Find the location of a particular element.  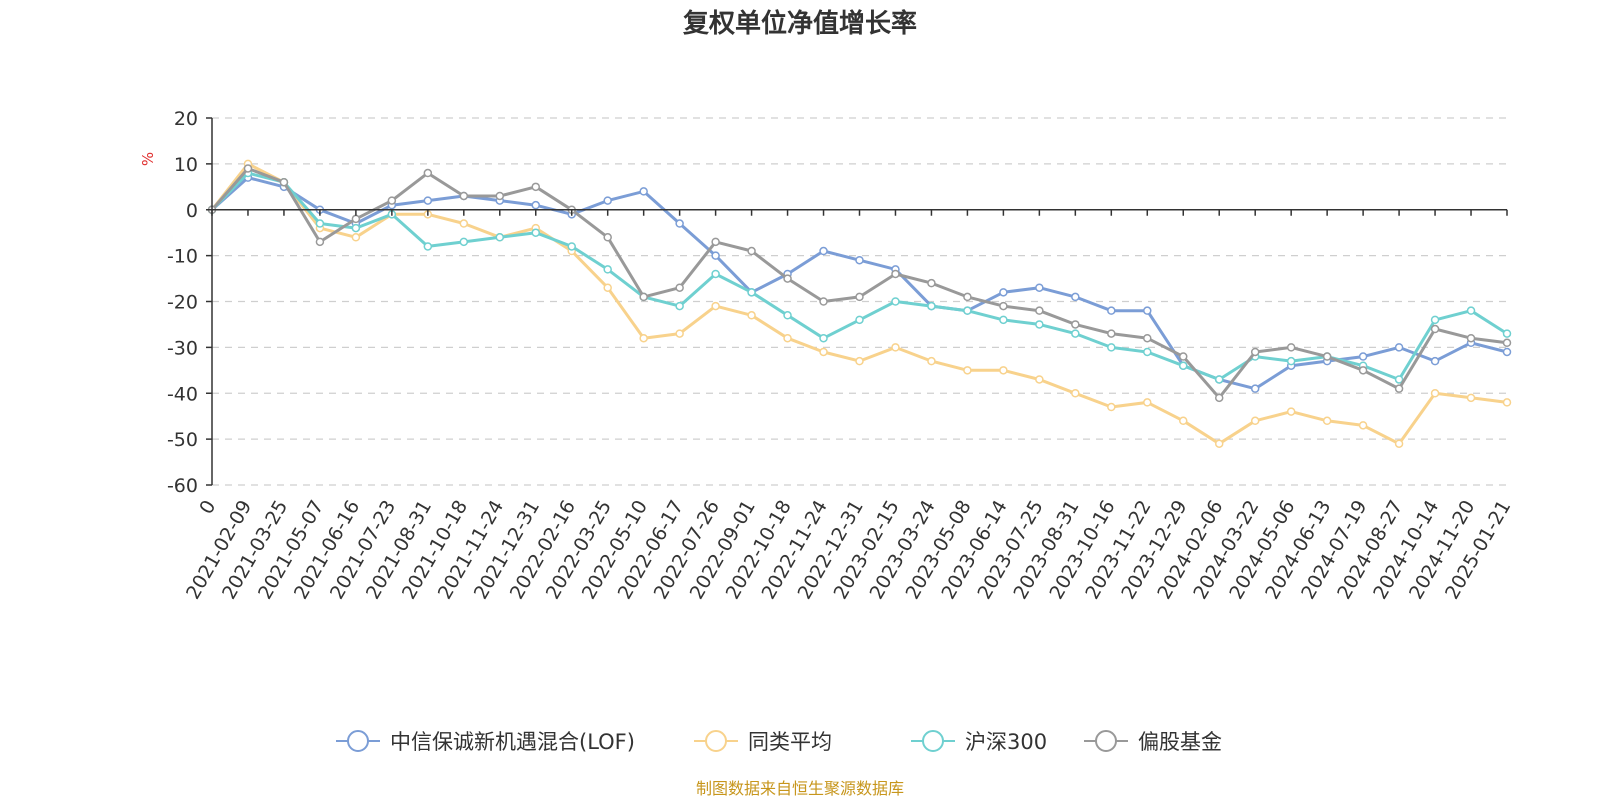

legend-label: 沪深300 is located at coordinates (1006, 742).